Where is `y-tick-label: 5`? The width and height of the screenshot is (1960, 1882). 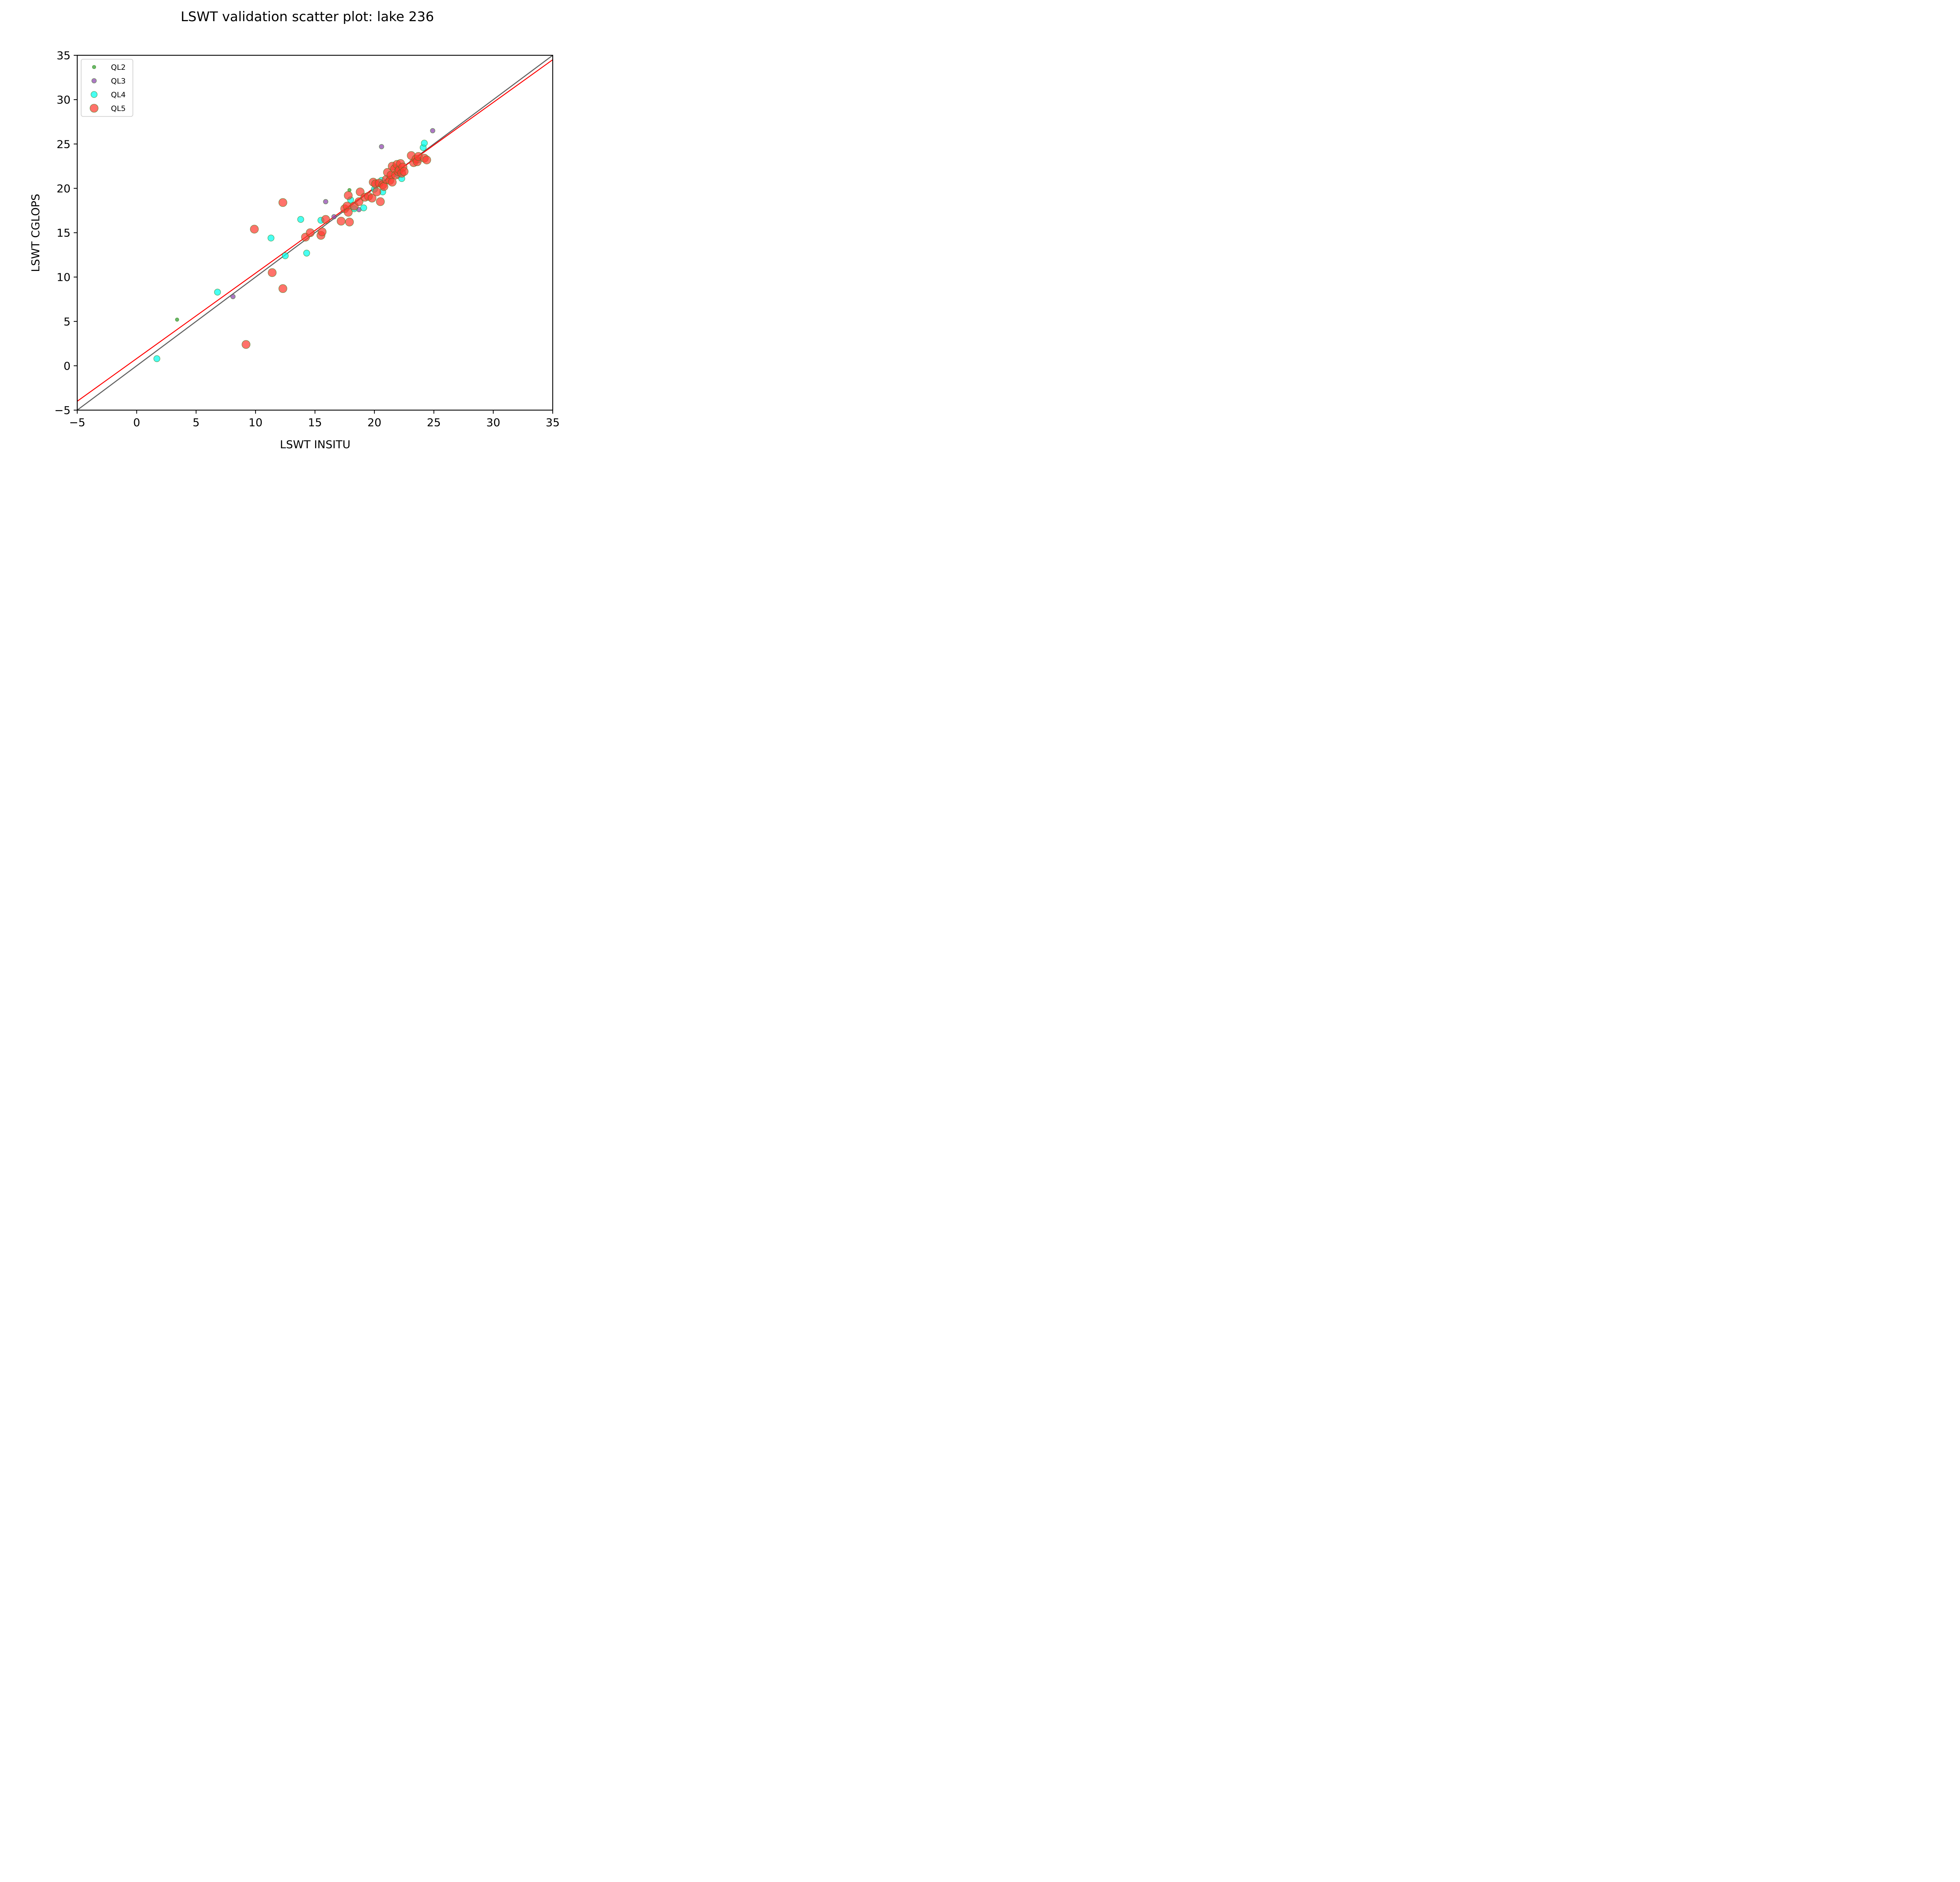 y-tick-label: 5 is located at coordinates (67, 321).